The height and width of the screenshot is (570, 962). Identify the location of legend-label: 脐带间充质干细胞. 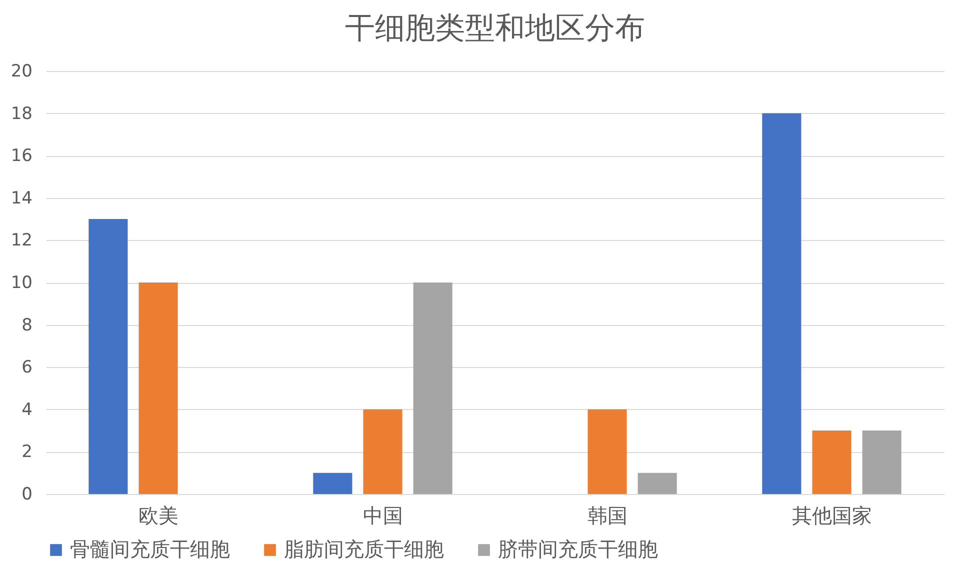
(578, 549).